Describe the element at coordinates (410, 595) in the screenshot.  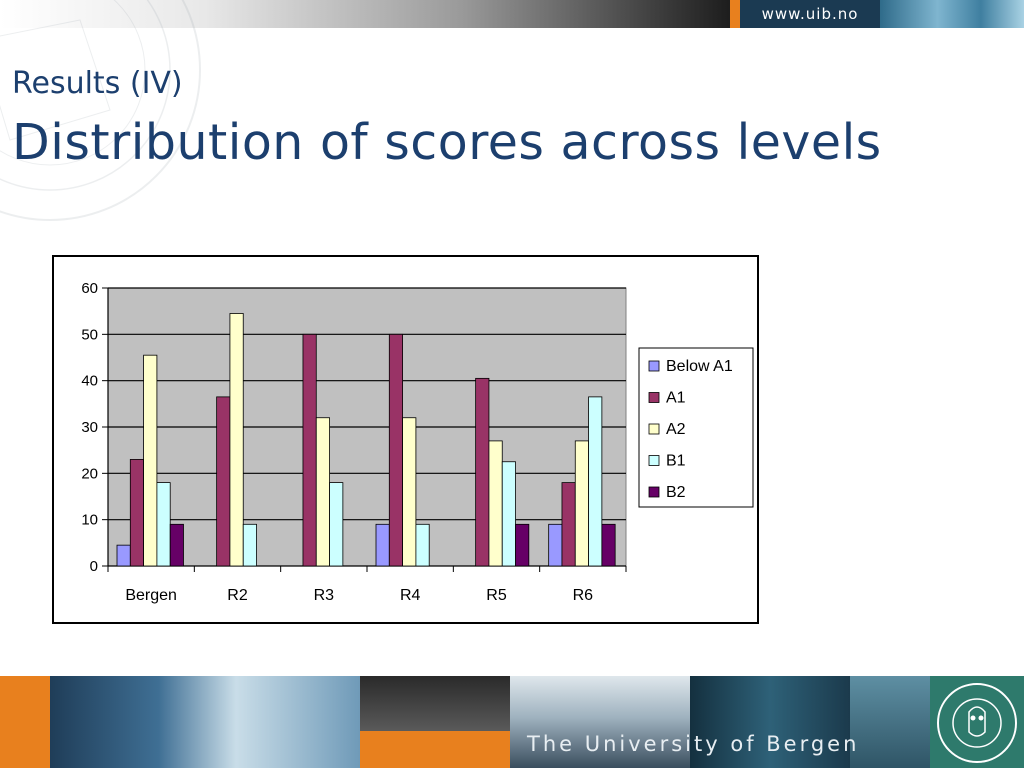
I see `x-tick-label: R4` at that location.